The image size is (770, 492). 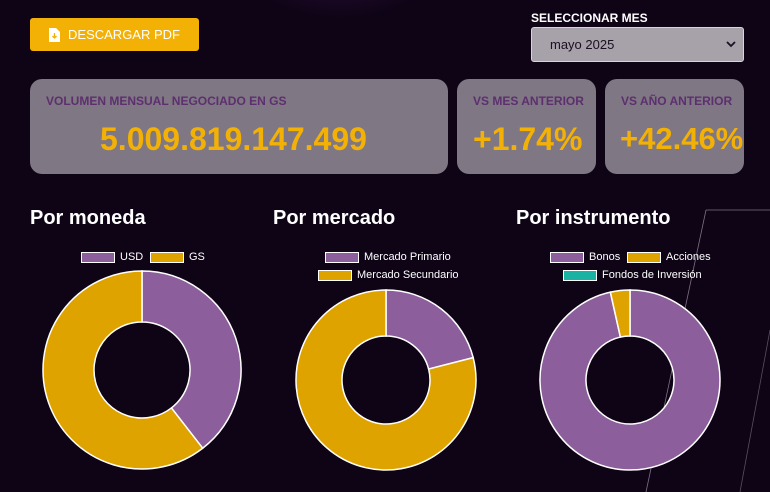 I want to click on legend-swatch-mercado-primario, so click(x=342, y=257).